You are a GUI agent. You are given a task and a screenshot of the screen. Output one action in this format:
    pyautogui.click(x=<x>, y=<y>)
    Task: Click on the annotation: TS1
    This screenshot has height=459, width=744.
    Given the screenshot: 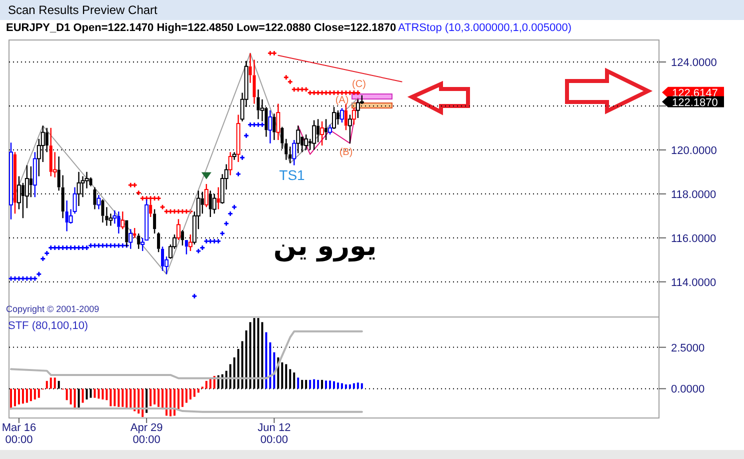 What is the action you would take?
    pyautogui.click(x=292, y=175)
    